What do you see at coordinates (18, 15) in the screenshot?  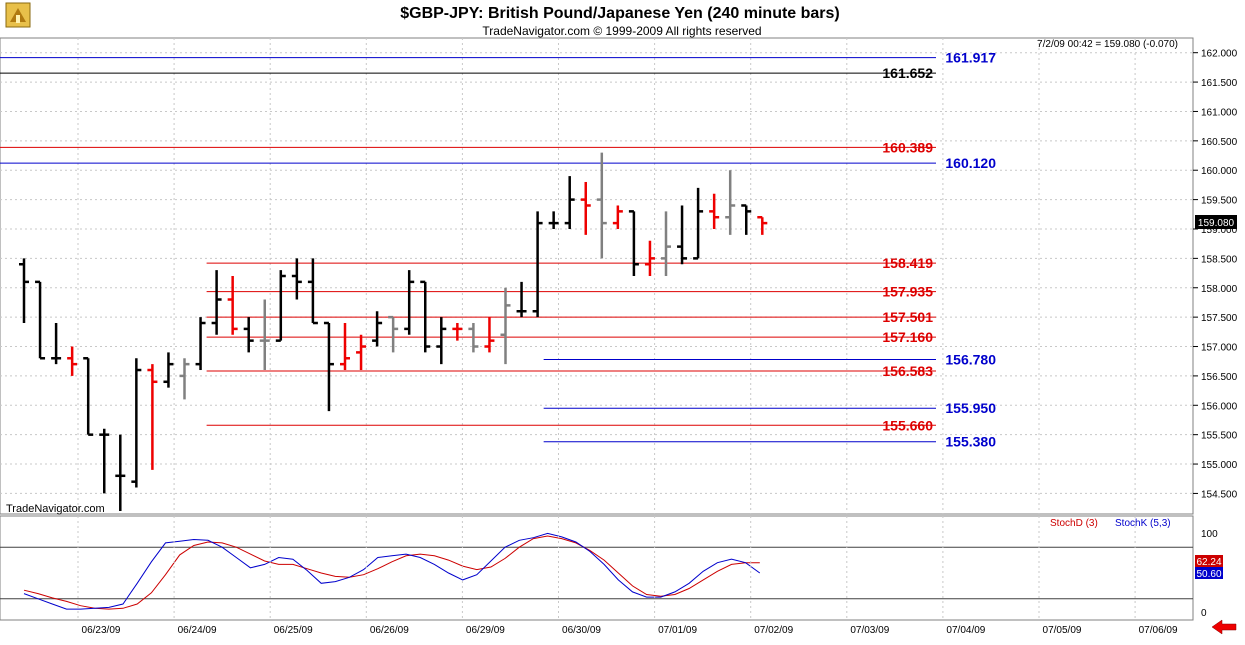 I see `logo-icon` at bounding box center [18, 15].